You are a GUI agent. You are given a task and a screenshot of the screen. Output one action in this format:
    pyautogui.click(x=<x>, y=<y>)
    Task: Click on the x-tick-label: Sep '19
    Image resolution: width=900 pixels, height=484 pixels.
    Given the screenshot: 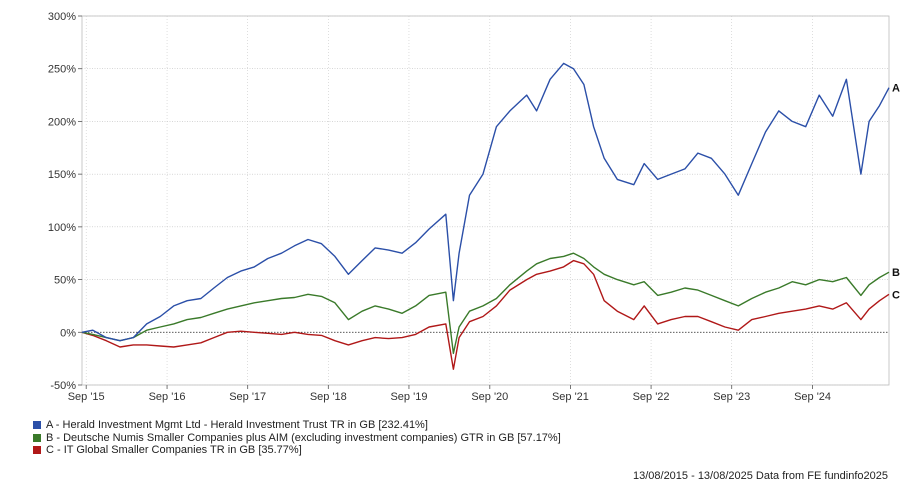 What is the action you would take?
    pyautogui.click(x=408, y=397)
    